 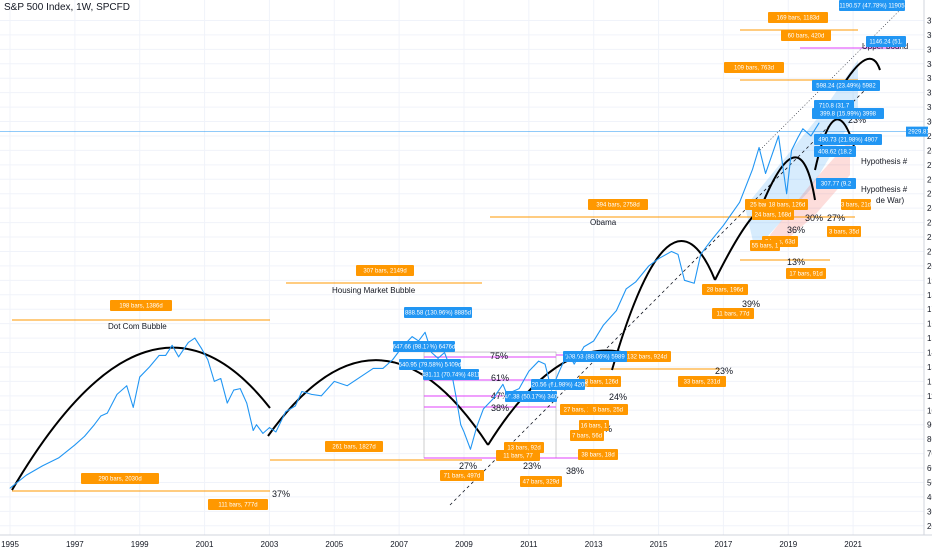 What do you see at coordinates (788, 544) in the screenshot?
I see `x-tick-label: 2019` at bounding box center [788, 544].